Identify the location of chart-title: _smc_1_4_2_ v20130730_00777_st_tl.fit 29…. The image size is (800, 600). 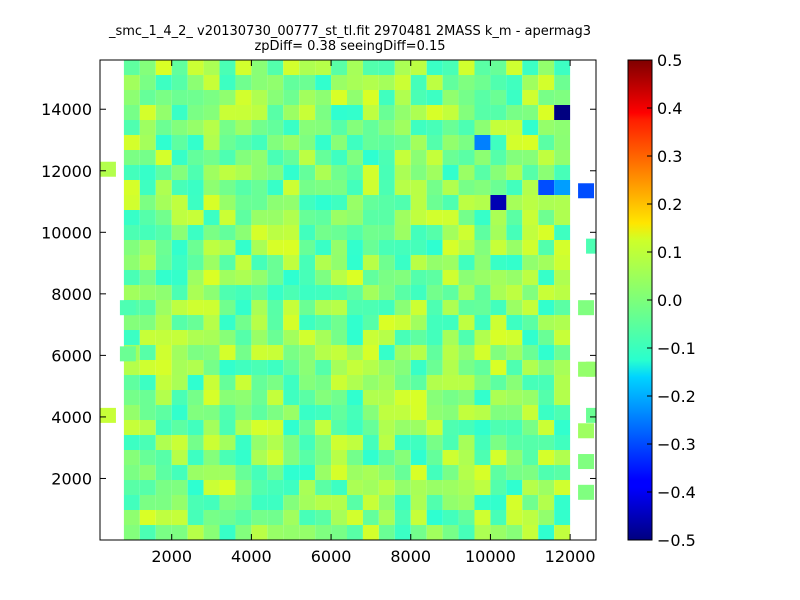
(350, 31).